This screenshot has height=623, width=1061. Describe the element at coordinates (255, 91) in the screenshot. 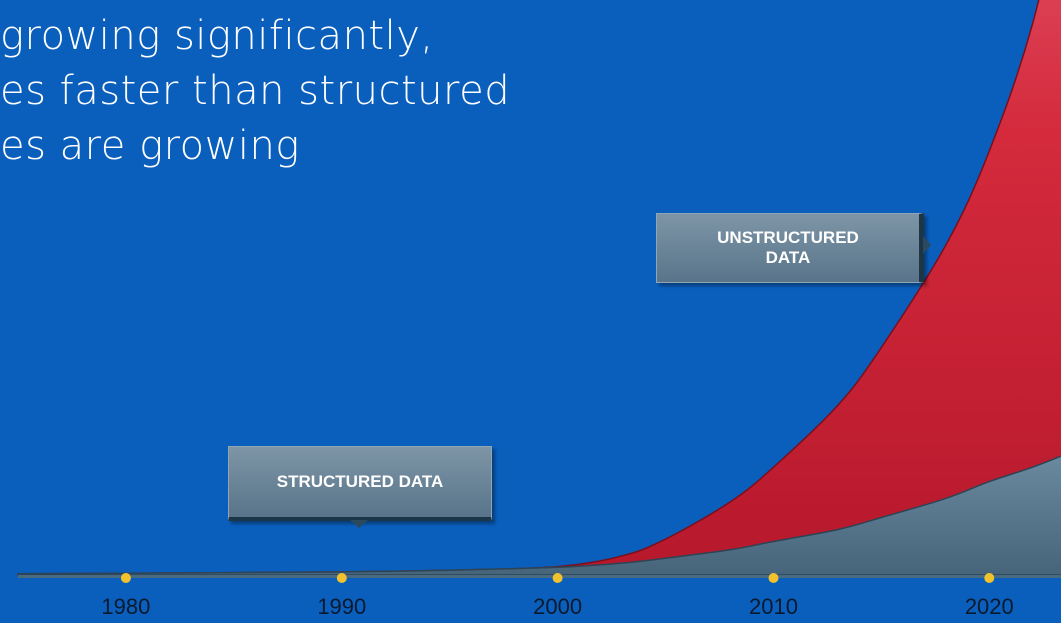

I see `title-line: es faster than structured` at that location.